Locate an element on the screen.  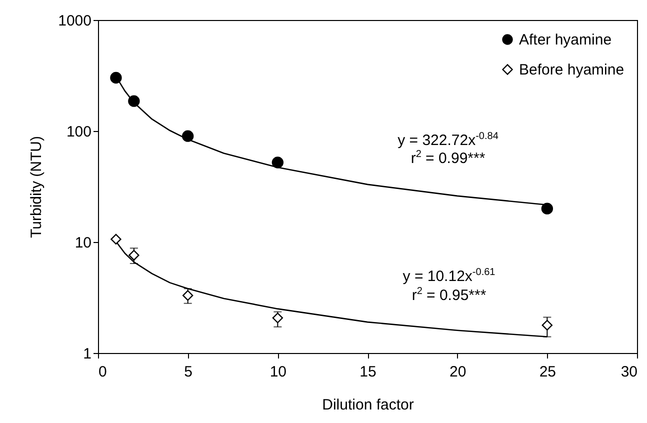
annotation: r$^{2}$ = 0.99*** is located at coordinates (448, 158).